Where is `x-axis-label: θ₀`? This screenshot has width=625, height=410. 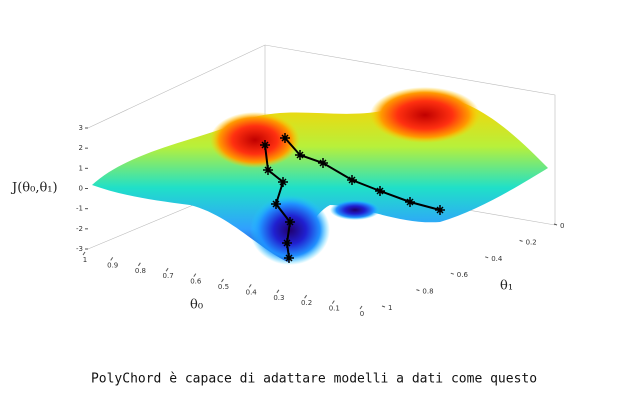
x-axis-label: θ₀ is located at coordinates (196, 305).